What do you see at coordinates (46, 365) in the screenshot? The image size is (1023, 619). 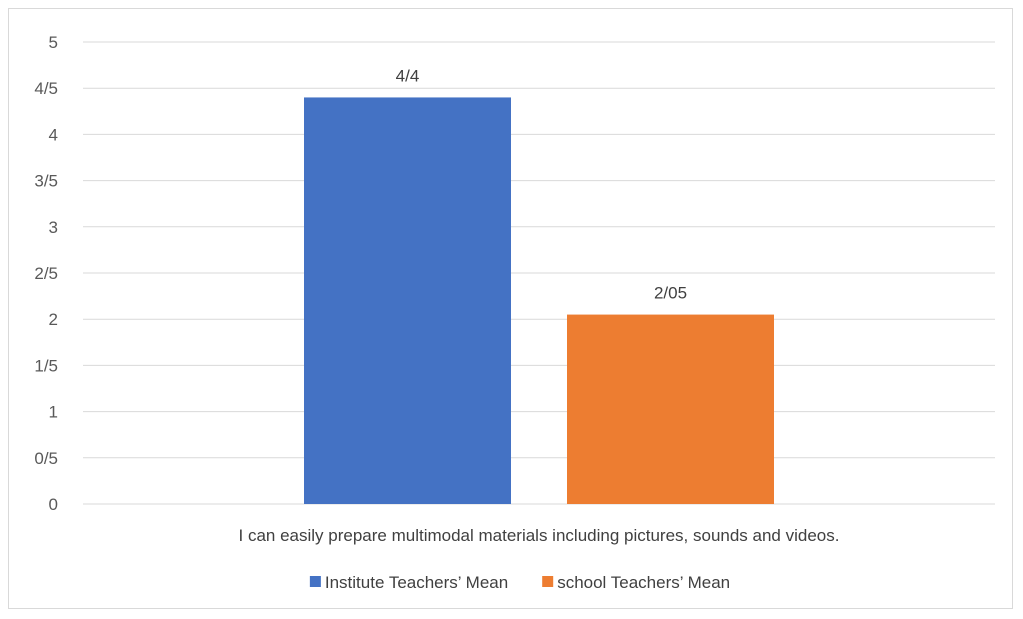 I see `y-tick-label: 1/5` at bounding box center [46, 365].